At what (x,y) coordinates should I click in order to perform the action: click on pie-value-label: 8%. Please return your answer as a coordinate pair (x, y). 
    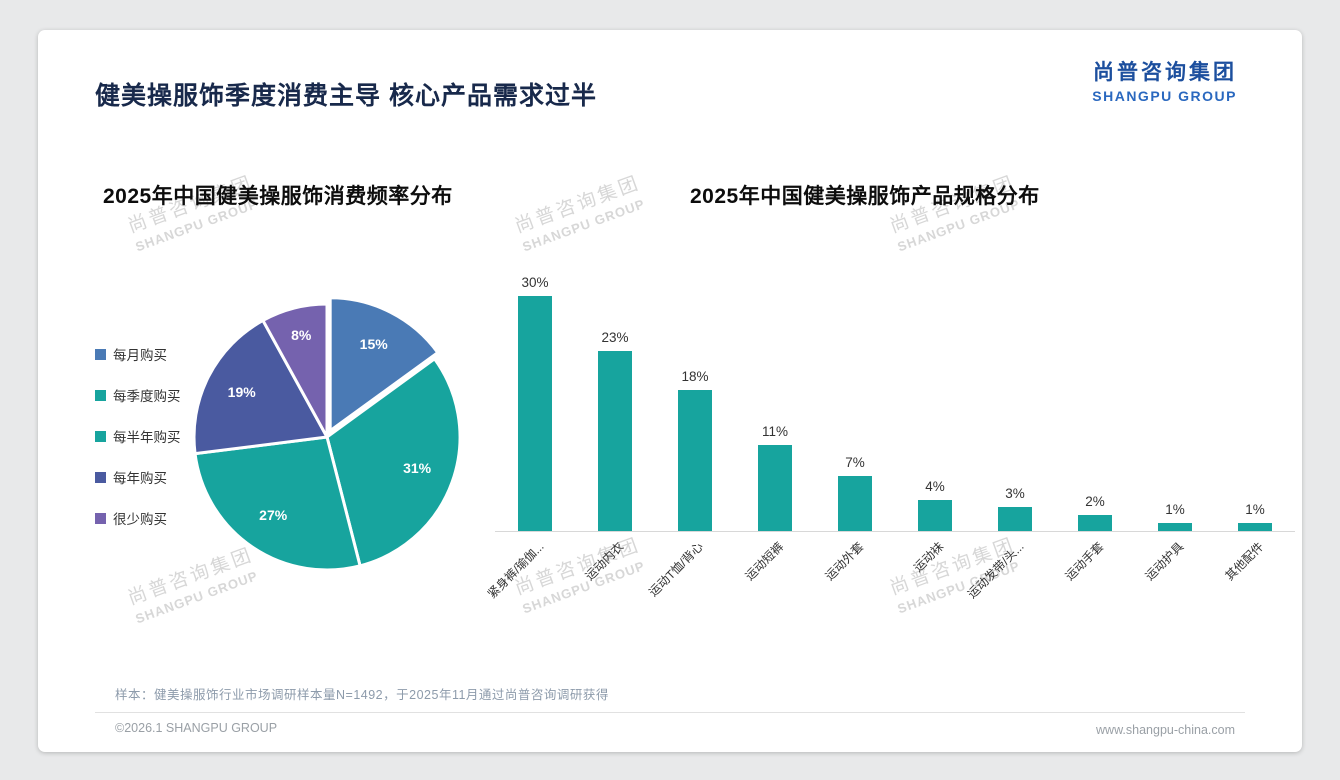
    Looking at the image, I should click on (301, 335).